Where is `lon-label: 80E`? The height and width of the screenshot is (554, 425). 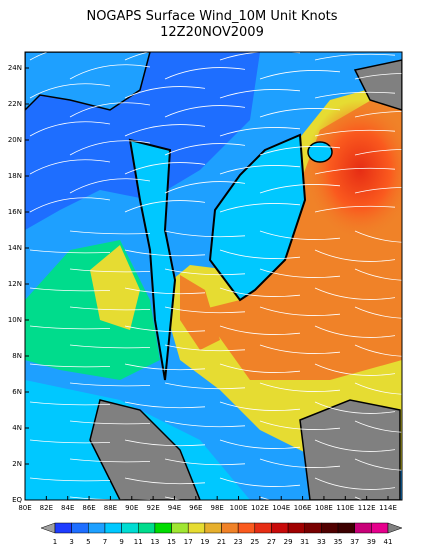
lon-label: 80E is located at coordinates (24, 508).